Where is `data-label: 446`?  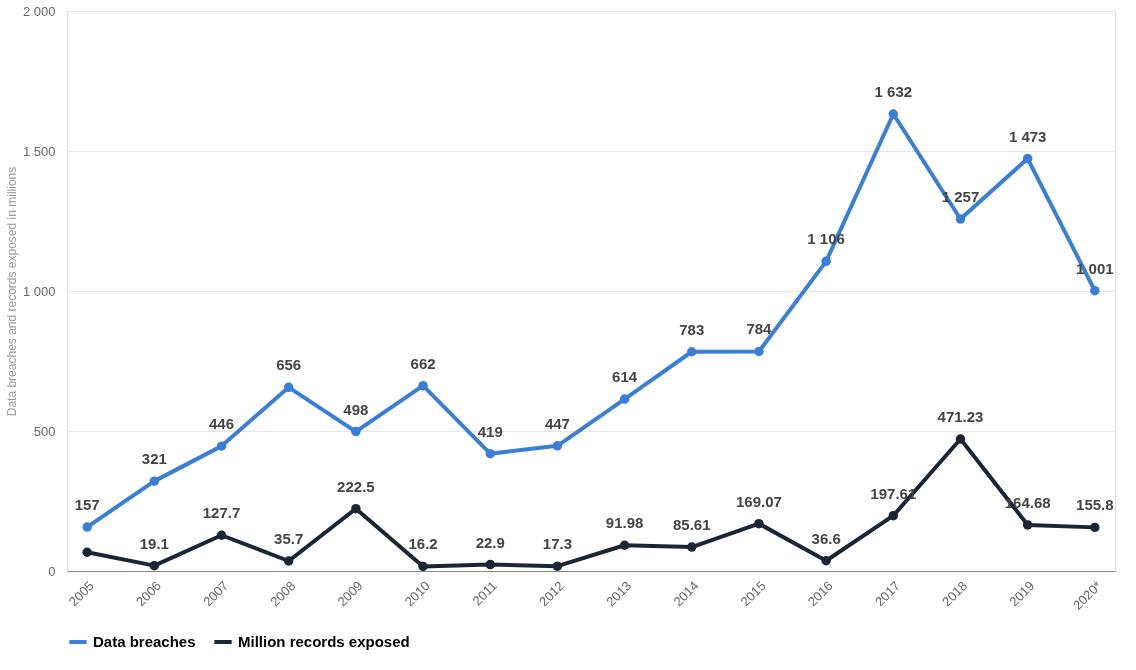
data-label: 446 is located at coordinates (222, 424).